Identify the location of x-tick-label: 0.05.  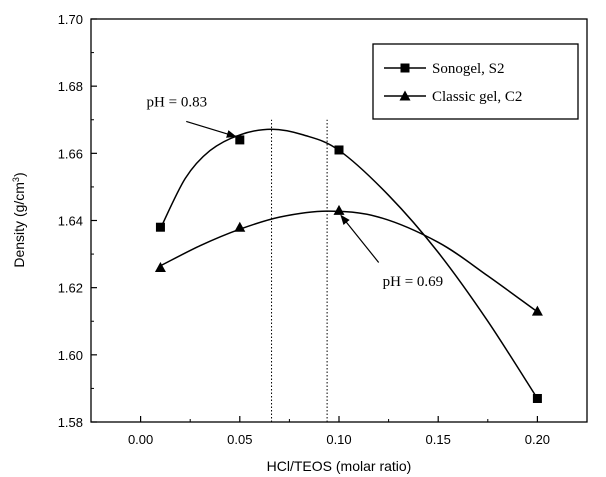
(239, 439).